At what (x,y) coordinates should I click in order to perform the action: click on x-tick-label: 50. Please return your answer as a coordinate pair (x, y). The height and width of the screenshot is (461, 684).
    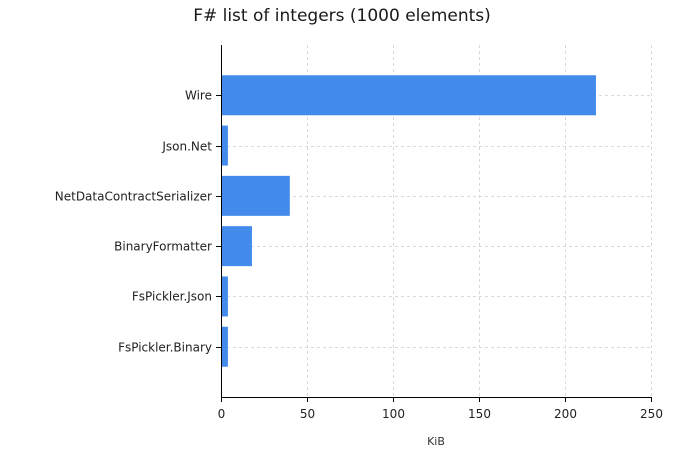
    Looking at the image, I should click on (307, 414).